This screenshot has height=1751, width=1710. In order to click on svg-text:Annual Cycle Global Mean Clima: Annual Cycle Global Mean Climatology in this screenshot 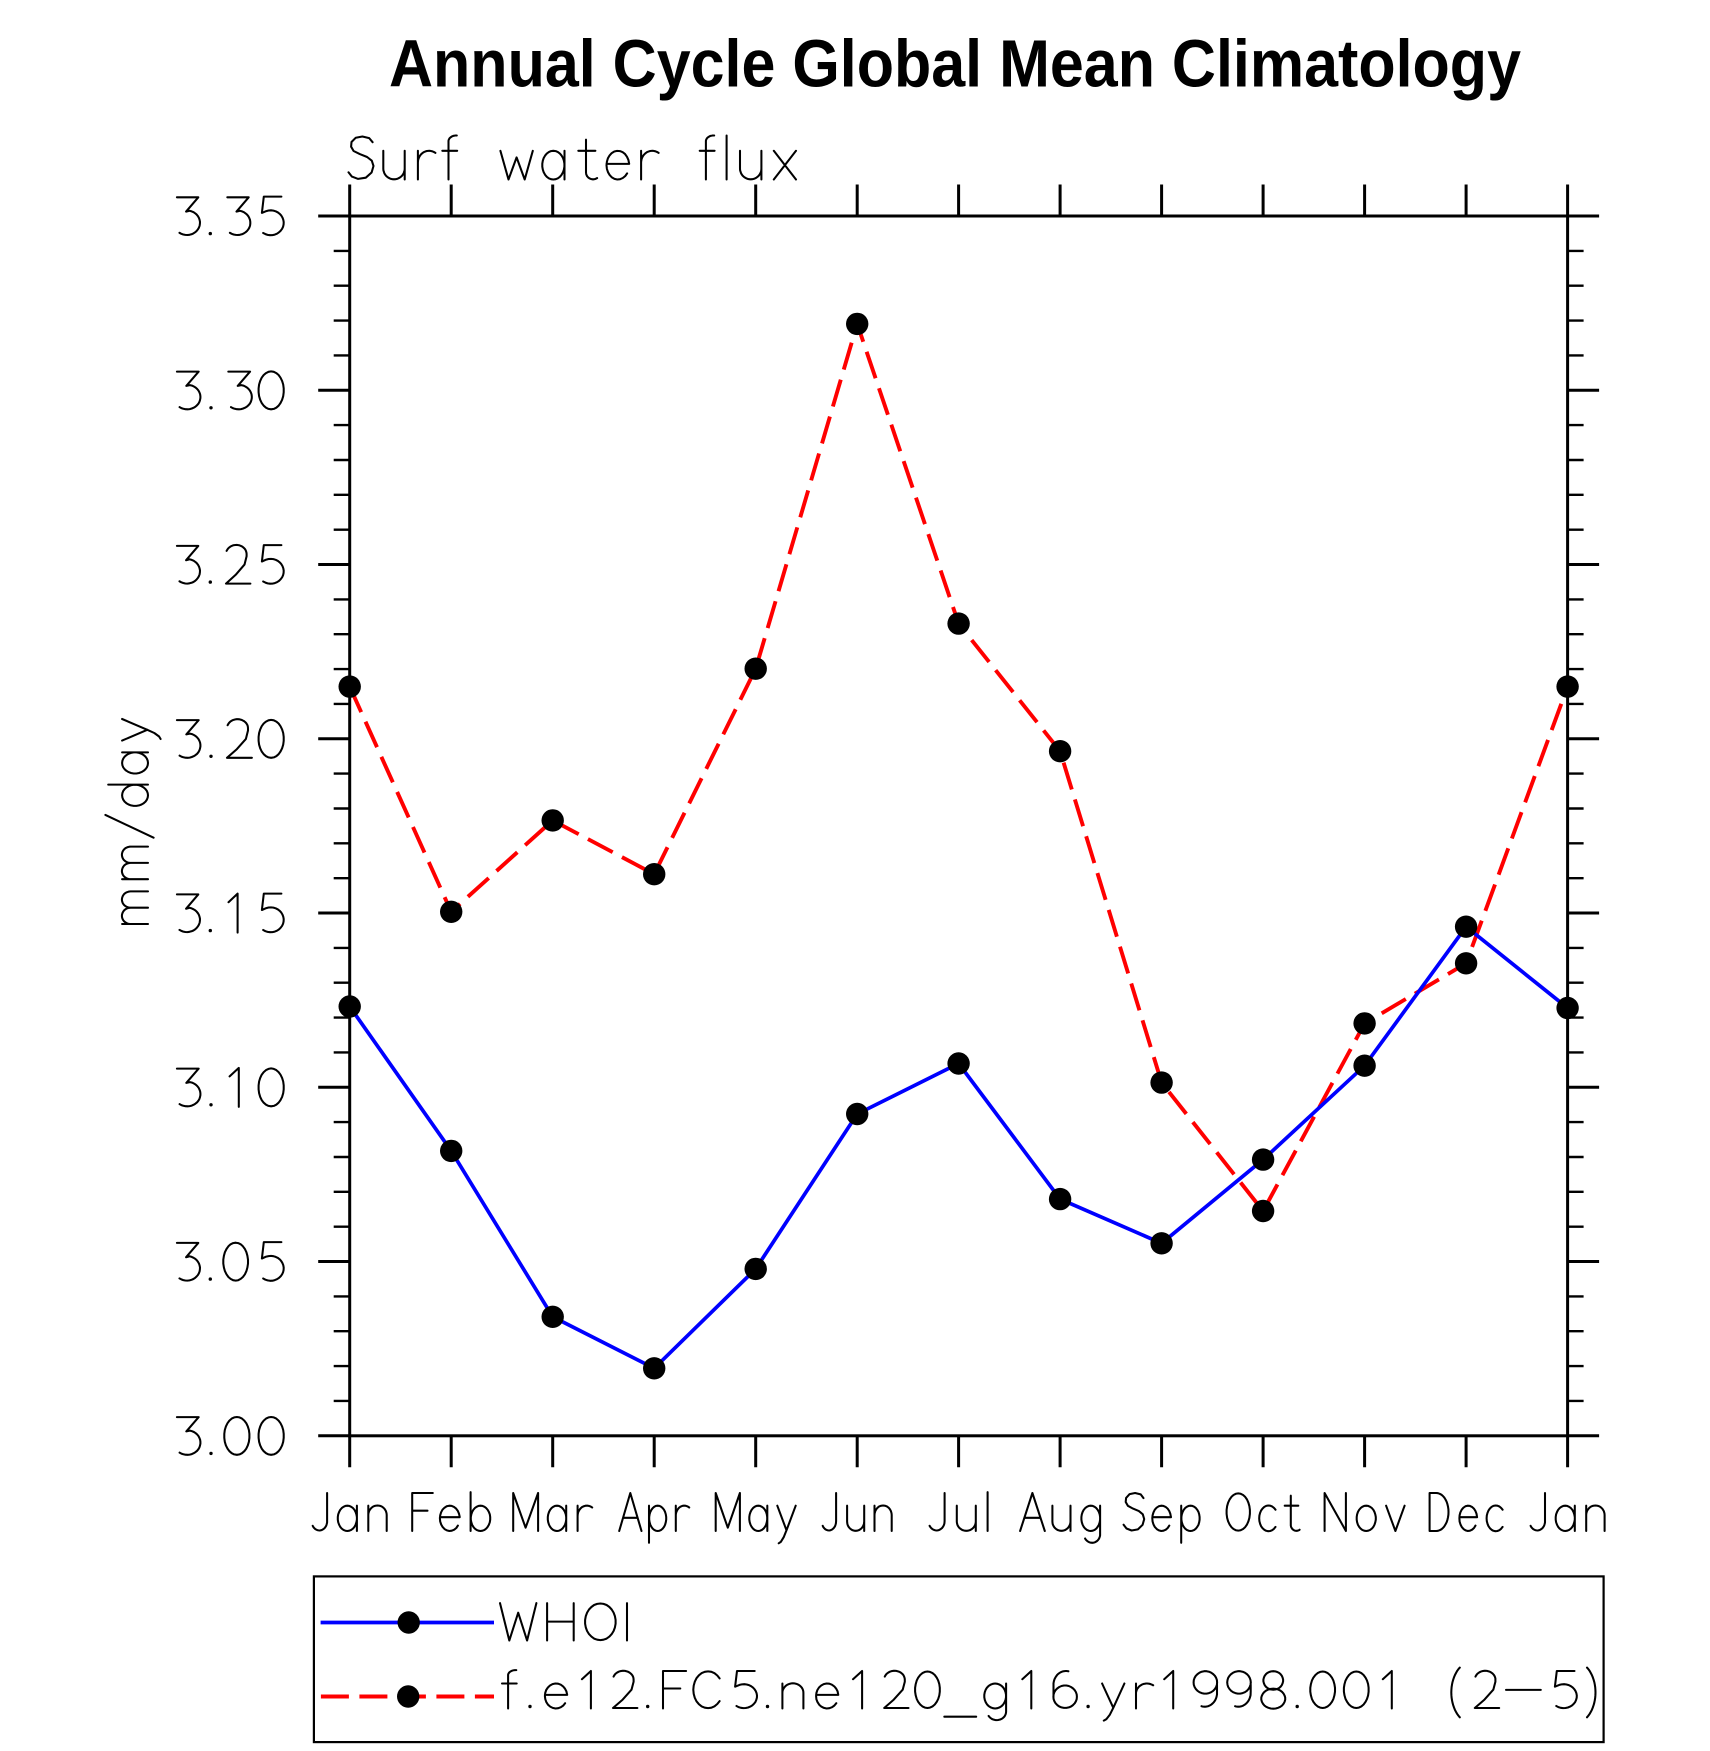, I will do `click(955, 65)`.